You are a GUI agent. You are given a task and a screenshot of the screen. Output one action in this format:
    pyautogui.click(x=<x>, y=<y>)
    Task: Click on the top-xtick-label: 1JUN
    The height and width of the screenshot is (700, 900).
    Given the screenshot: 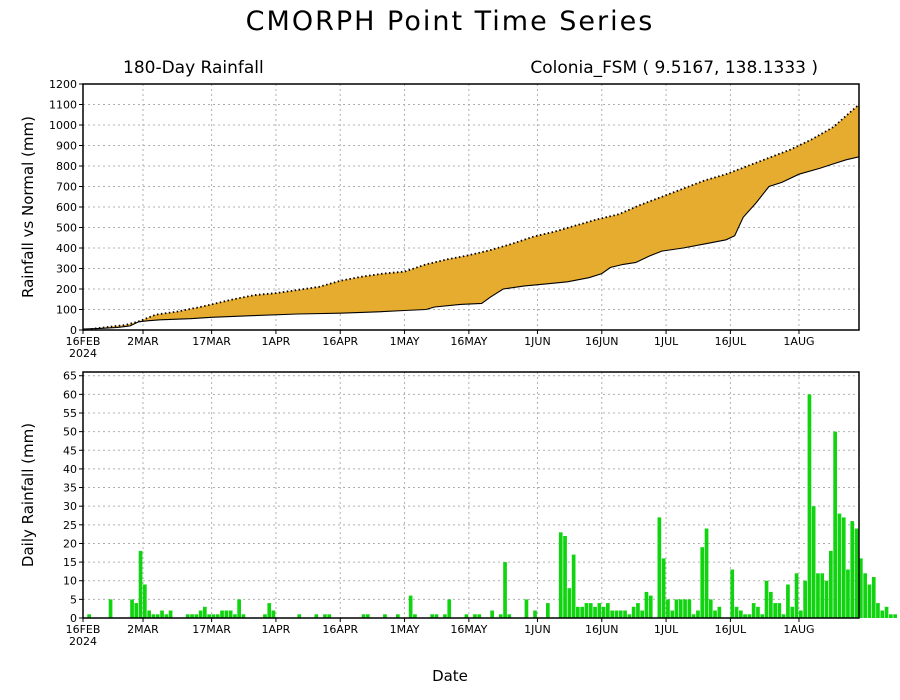 What is the action you would take?
    pyautogui.click(x=537, y=341)
    